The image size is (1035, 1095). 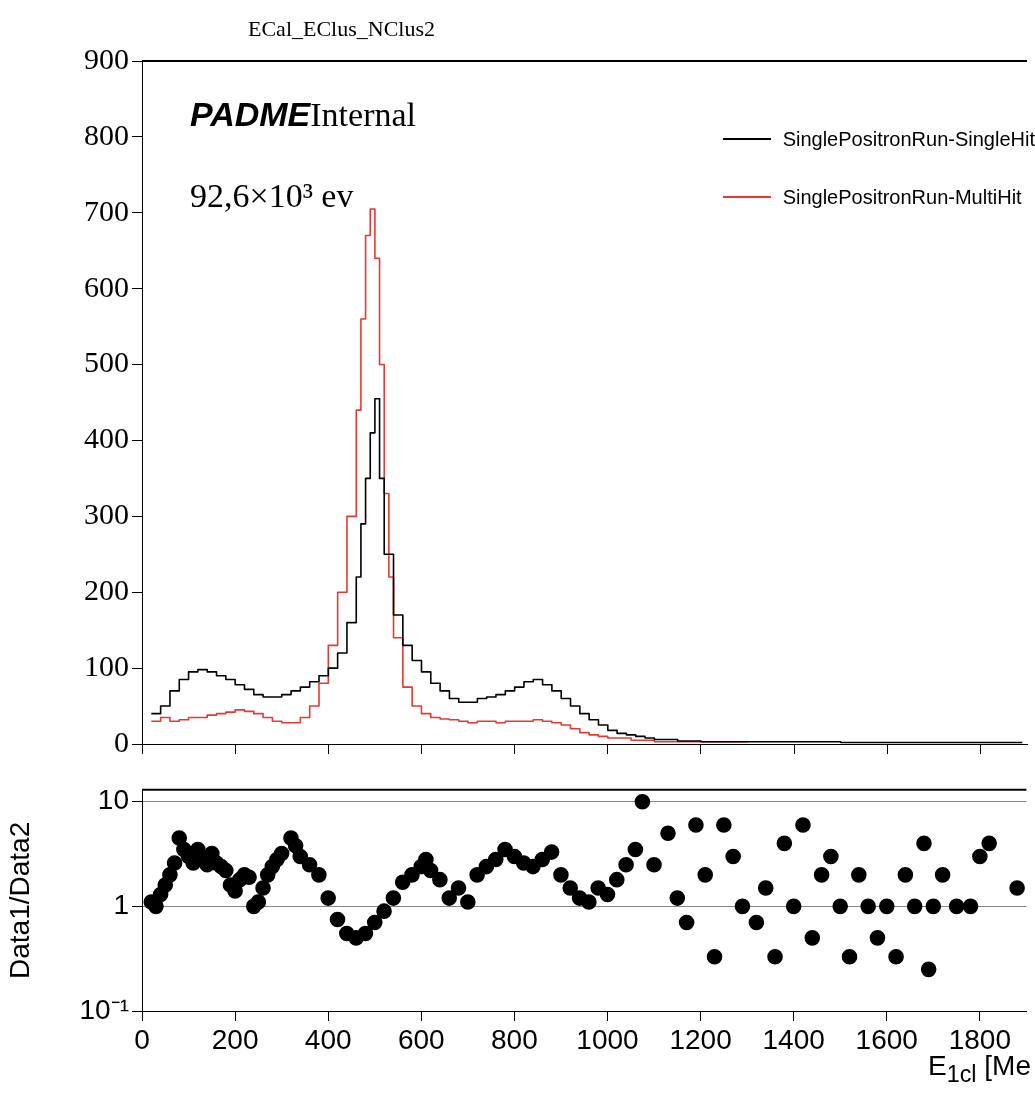 What do you see at coordinates (886, 1039) in the screenshot?
I see `x-tick-label: 1600` at bounding box center [886, 1039].